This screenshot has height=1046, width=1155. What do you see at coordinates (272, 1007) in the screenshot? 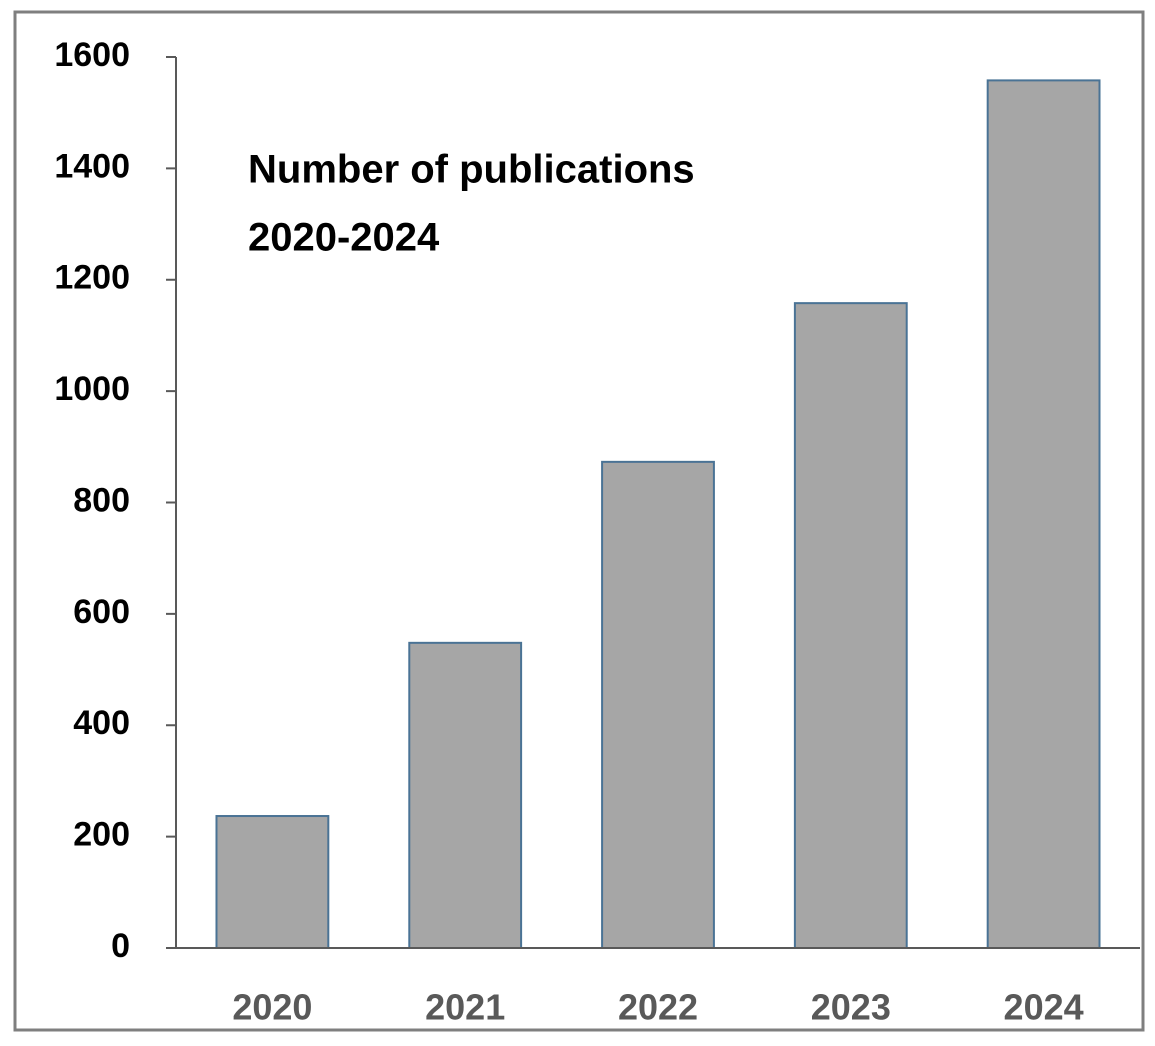
I see `x-tick-label: 2020` at bounding box center [272, 1007].